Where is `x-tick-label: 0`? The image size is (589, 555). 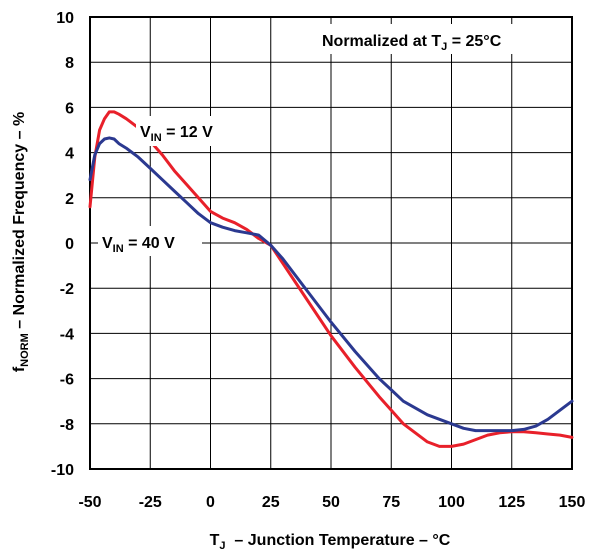
x-tick-label: 0 is located at coordinates (210, 502).